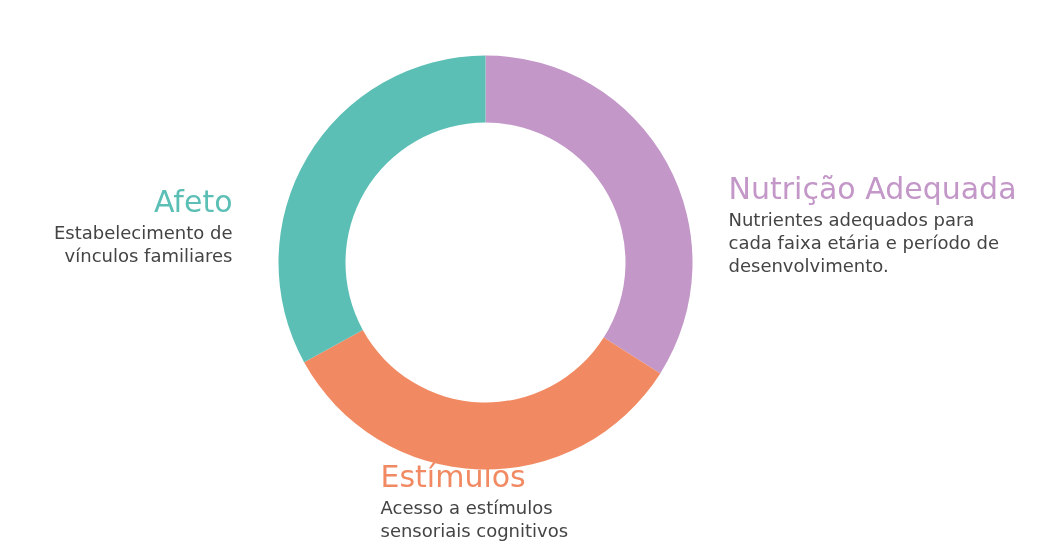  Describe the element at coordinates (864, 242) in the screenshot. I see `text: Nutrientes adequados para cada faixa etária e período de desenvolvimento.` at that location.